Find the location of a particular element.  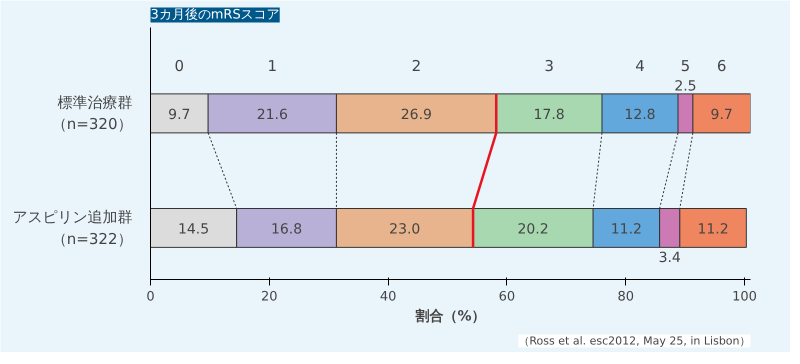

series-label: 6 is located at coordinates (721, 66).